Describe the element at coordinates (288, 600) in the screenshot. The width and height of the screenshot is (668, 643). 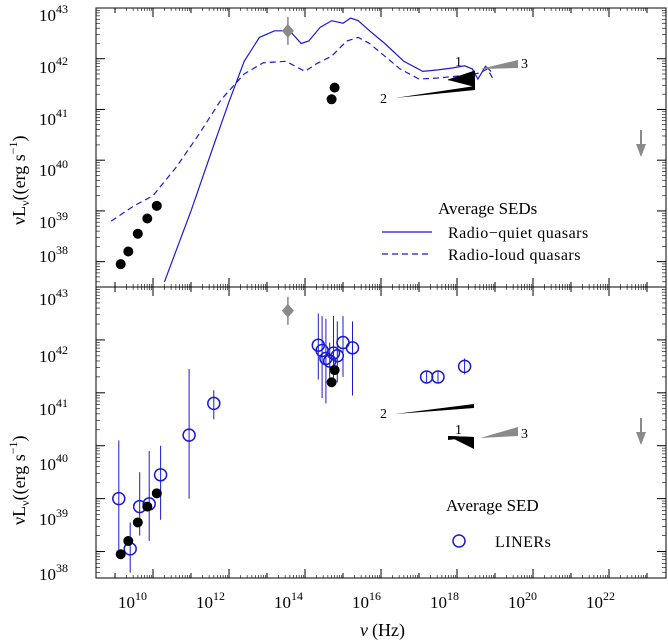
I see `x-tick-label-14: 1014` at that location.